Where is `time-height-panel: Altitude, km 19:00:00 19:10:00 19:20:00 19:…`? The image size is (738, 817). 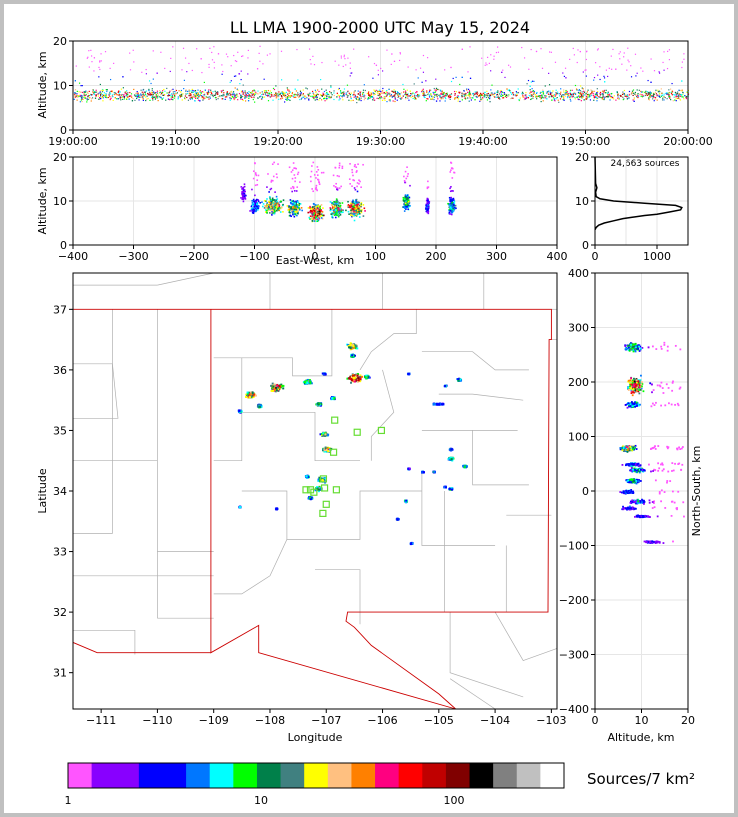 time-height-panel: Altitude, km 19:00:00 19:10:00 19:20:00 19:… is located at coordinates (374, 91).